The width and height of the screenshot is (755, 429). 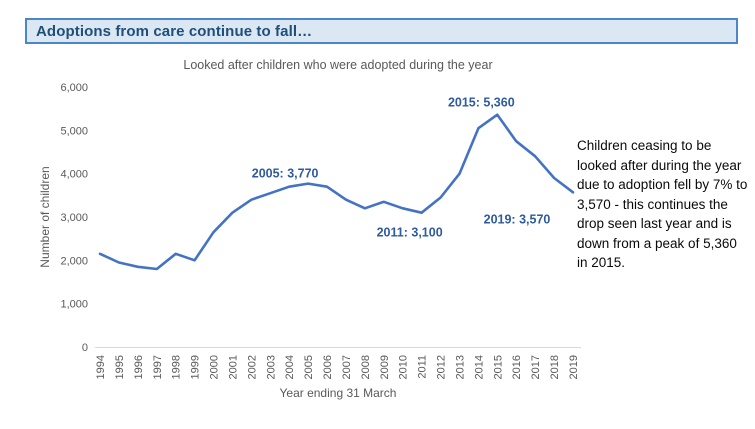 What do you see at coordinates (498, 367) in the screenshot?
I see `x-tick-label: 2015` at bounding box center [498, 367].